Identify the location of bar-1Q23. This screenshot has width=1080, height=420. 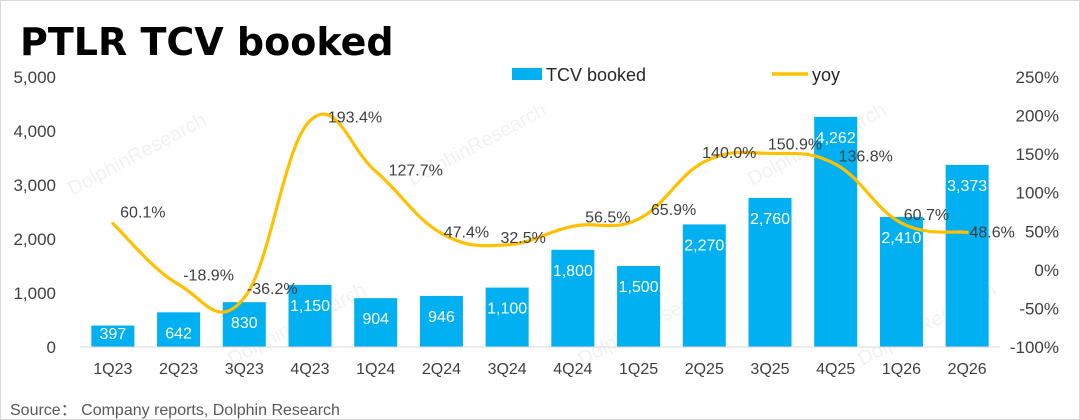
(113, 336).